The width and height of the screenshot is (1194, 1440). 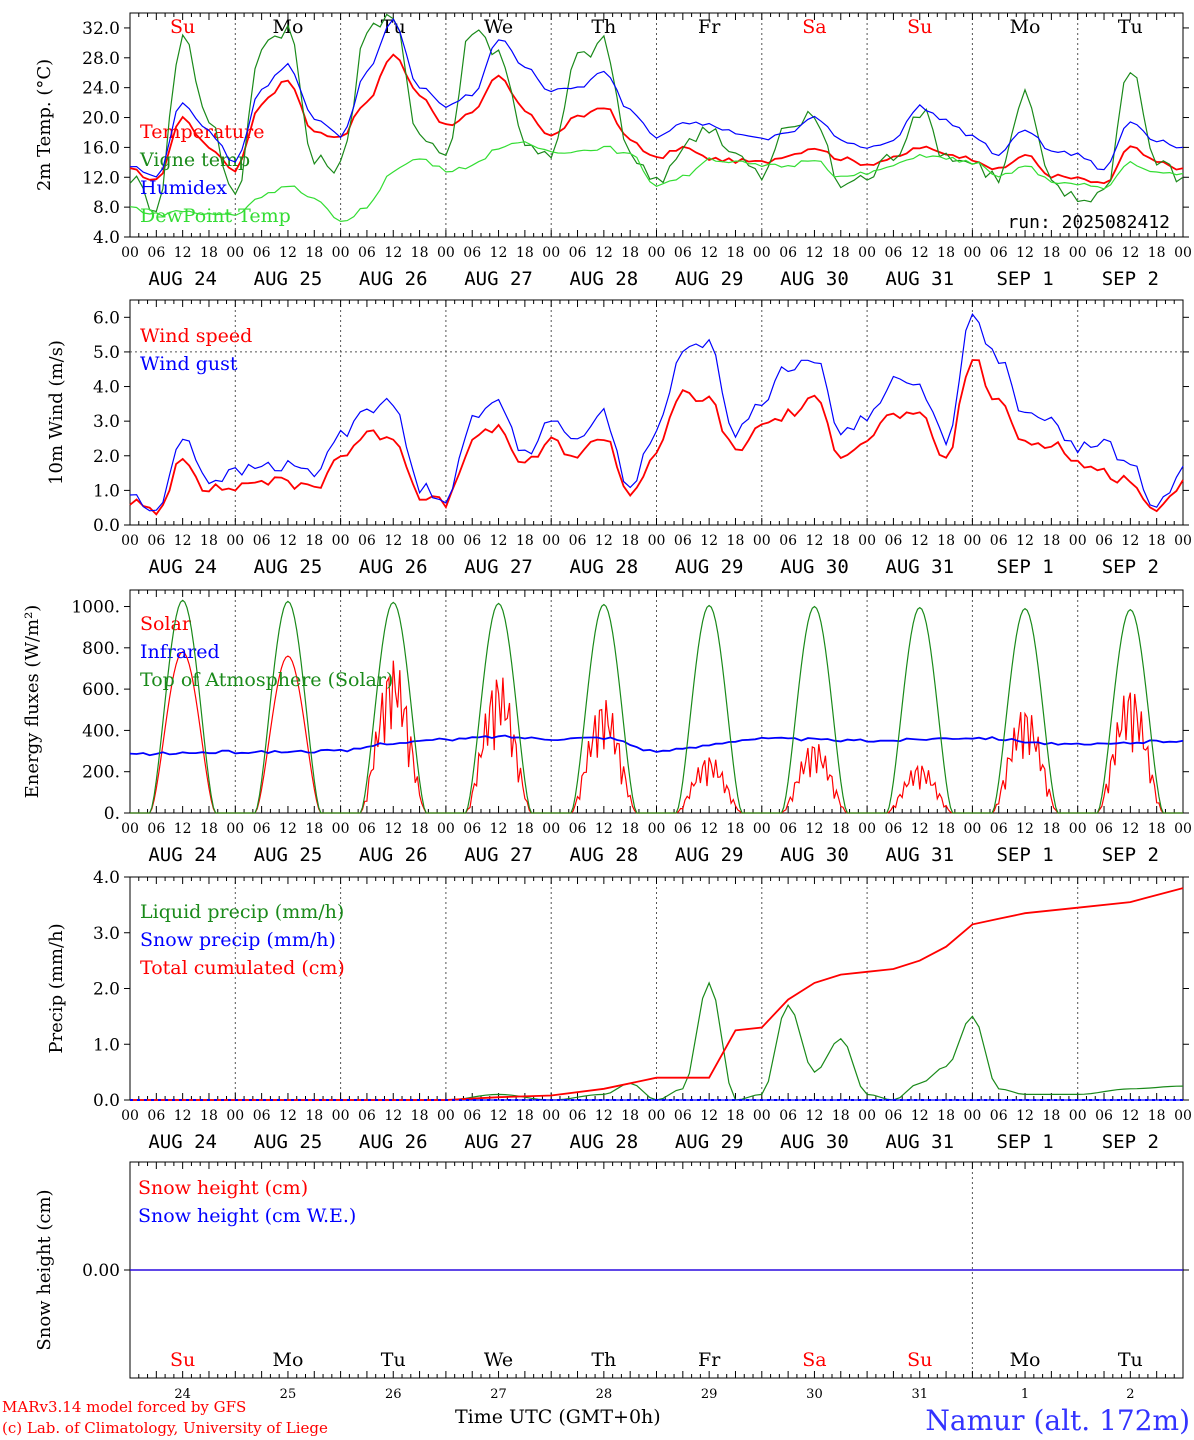 What do you see at coordinates (101, 29) in the screenshot?
I see `y-tick-label: 32.0` at bounding box center [101, 29].